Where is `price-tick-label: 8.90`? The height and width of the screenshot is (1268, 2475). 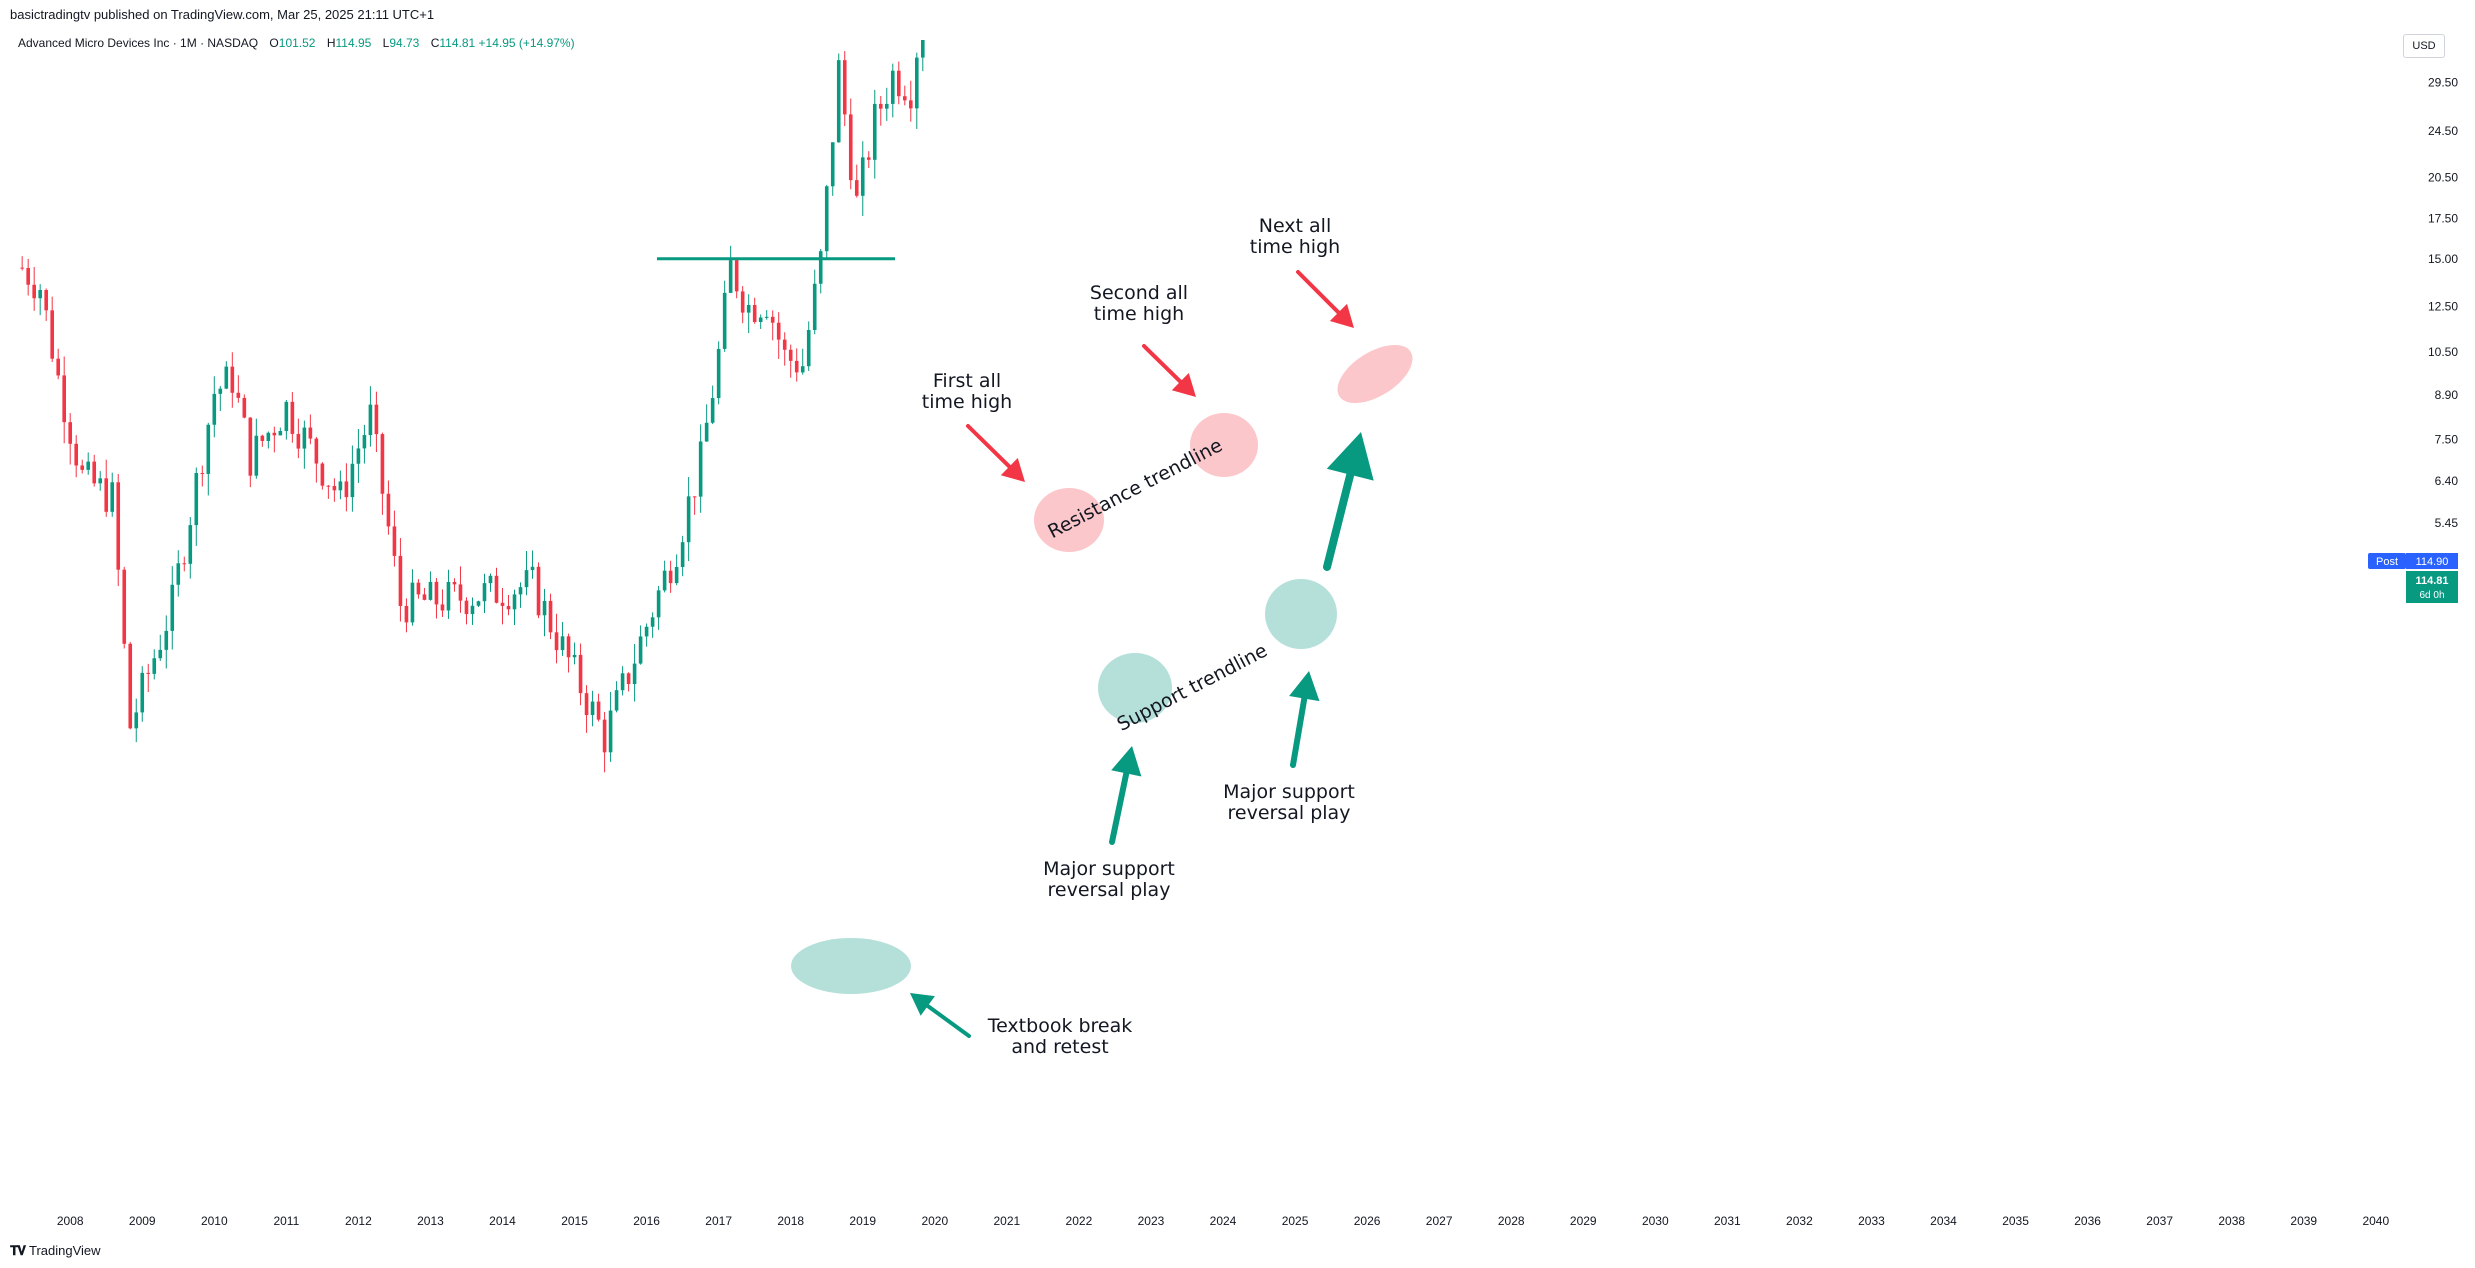
price-tick-label: 8.90 is located at coordinates (2447, 395).